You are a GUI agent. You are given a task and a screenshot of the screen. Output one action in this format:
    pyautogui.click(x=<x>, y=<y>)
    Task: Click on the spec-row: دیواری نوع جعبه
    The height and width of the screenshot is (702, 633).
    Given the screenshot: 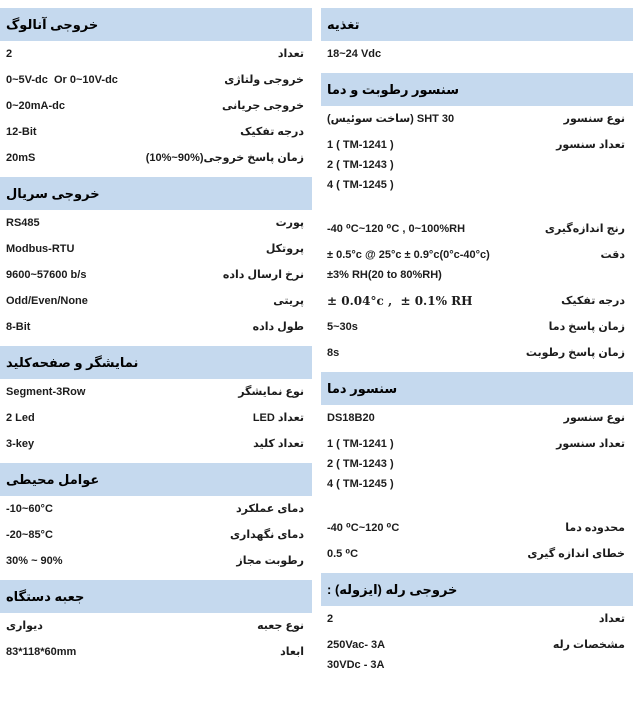 What is the action you would take?
    pyautogui.click(x=156, y=626)
    